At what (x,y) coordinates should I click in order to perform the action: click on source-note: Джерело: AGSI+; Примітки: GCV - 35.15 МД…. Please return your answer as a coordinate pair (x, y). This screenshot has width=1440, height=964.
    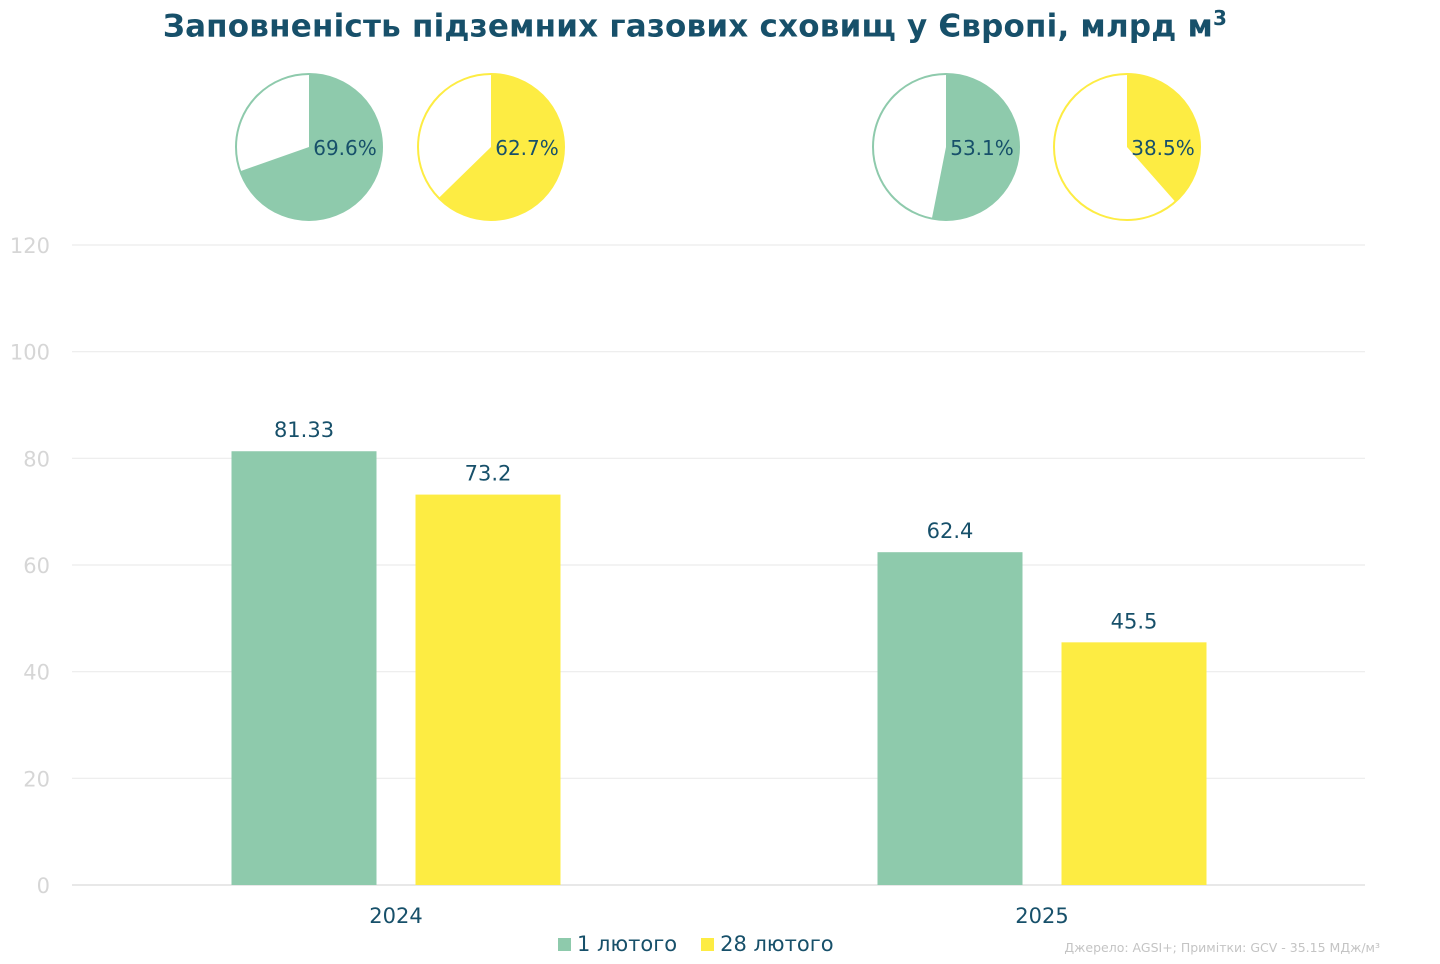
    Looking at the image, I should click on (1222, 947).